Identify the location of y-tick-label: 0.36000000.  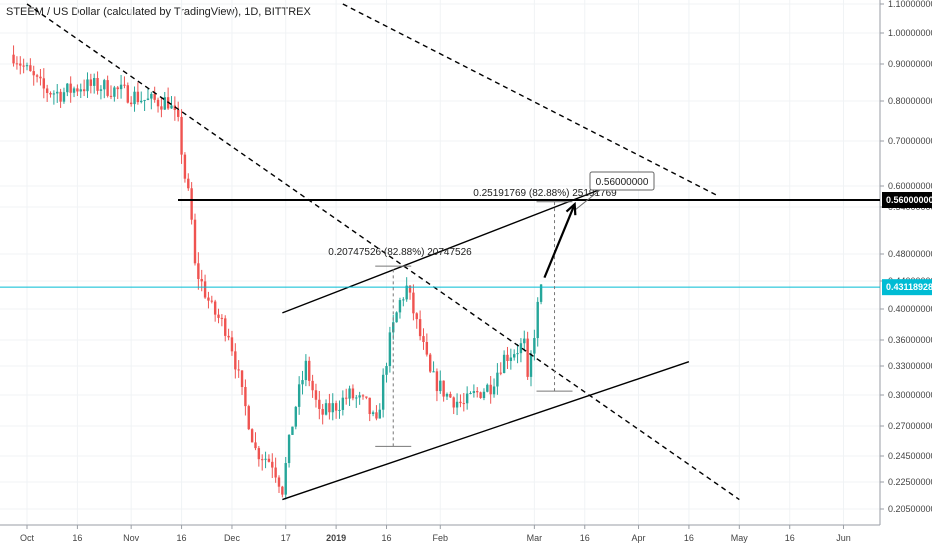
(910, 340).